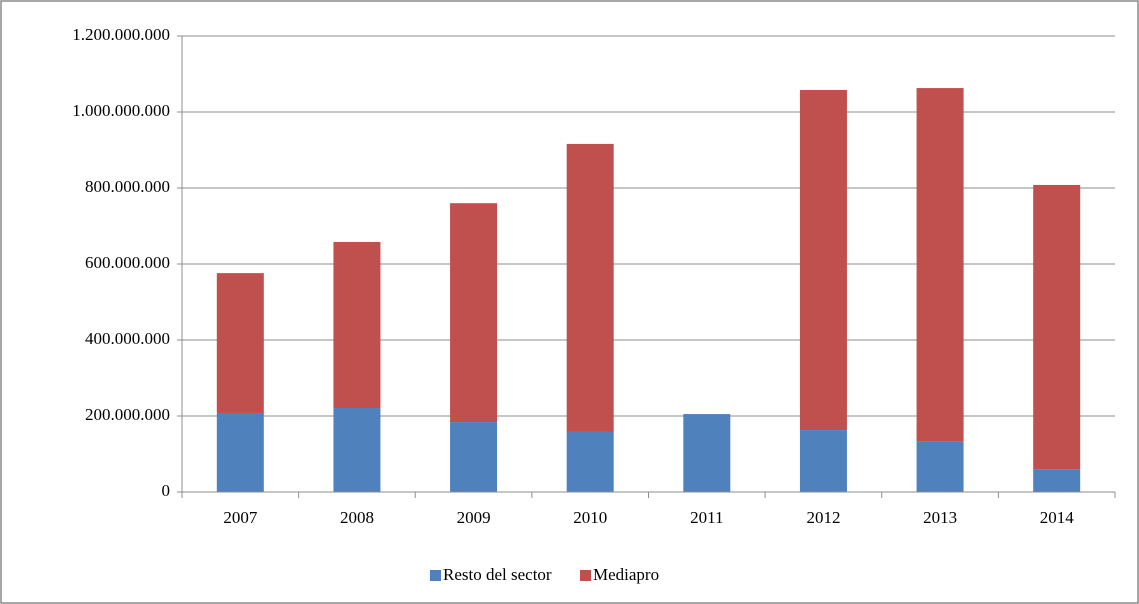  Describe the element at coordinates (706, 517) in the screenshot. I see `x-tick-label: 2011` at that location.